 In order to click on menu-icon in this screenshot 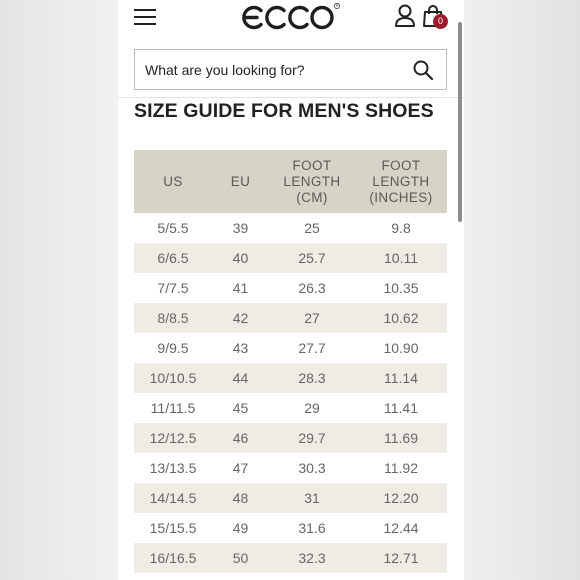, I will do `click(146, 17)`.